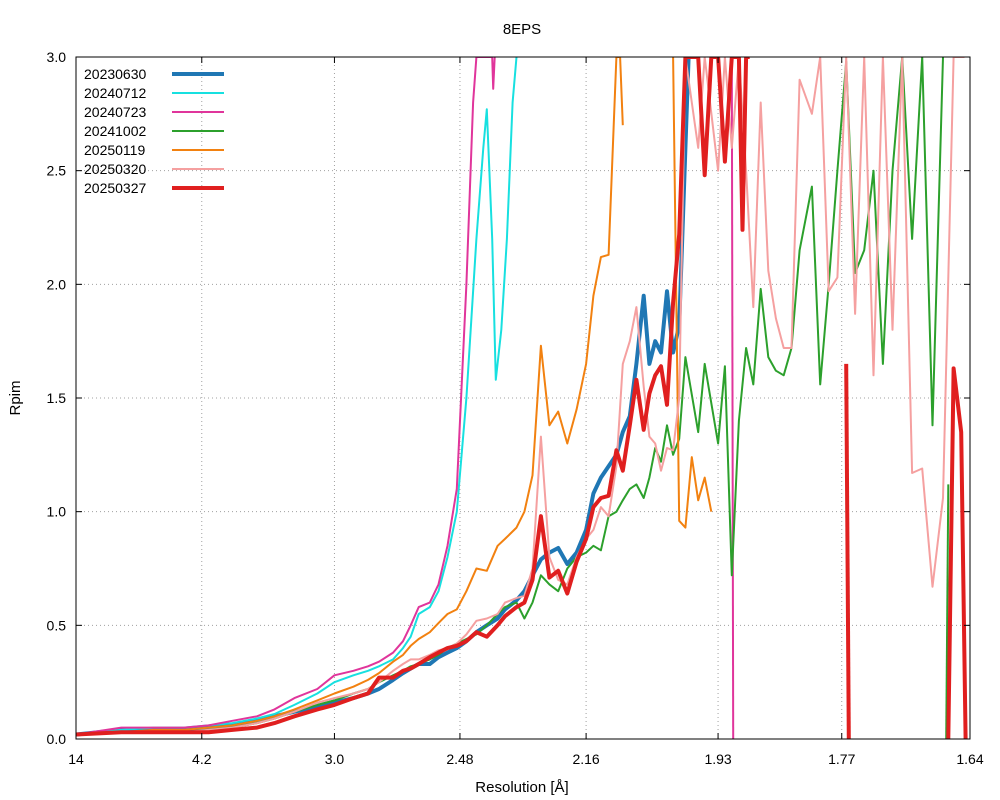  What do you see at coordinates (115, 188) in the screenshot?
I see `legend-label: 20250327` at bounding box center [115, 188].